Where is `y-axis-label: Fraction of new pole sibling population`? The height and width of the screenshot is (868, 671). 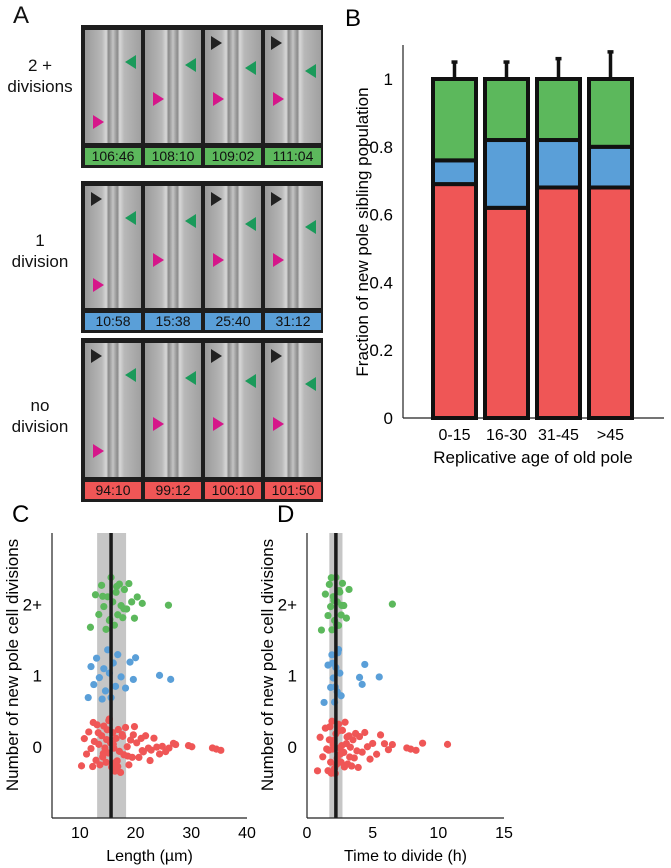
y-axis-label: Fraction of new pole sibling population is located at coordinates (362, 231).